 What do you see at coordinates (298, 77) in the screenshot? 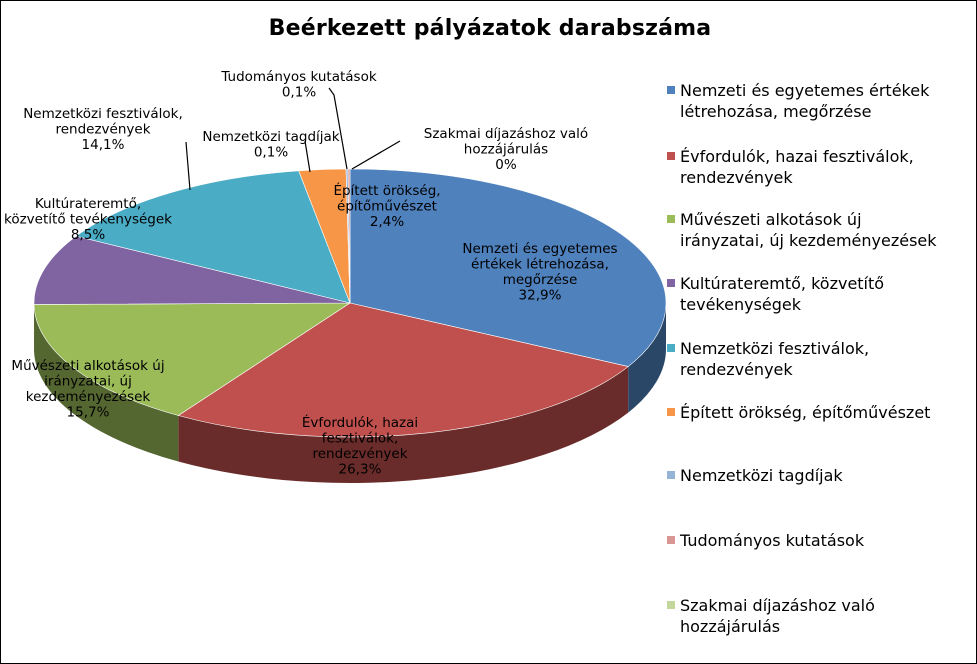
I see `data-label-7-line-0: Tudományos kutatások` at bounding box center [298, 77].